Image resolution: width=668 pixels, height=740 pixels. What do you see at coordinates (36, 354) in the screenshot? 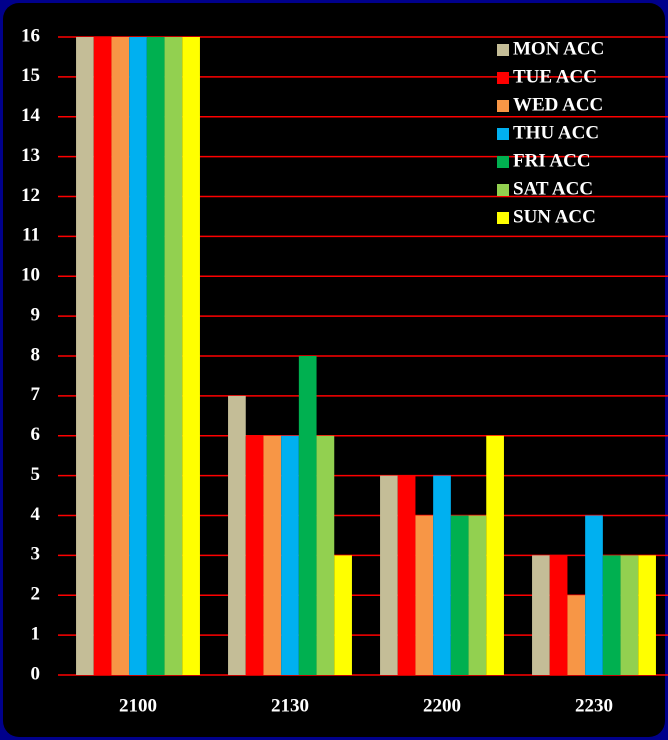
I see `y-tick-label: 8` at bounding box center [36, 354].